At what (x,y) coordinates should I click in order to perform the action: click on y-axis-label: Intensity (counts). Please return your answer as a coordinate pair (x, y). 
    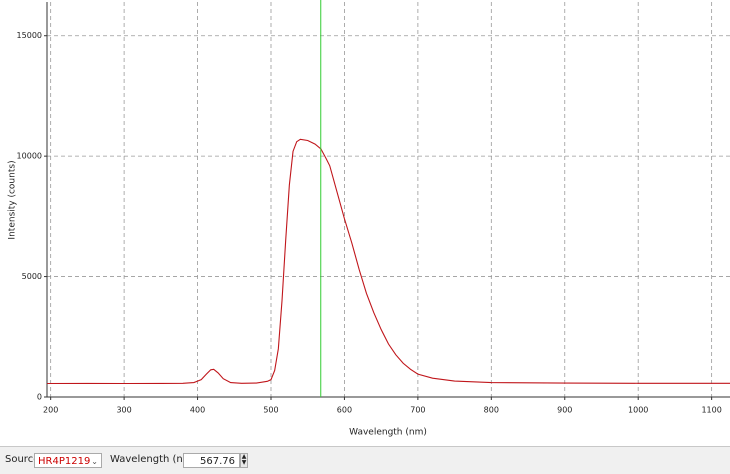
    Looking at the image, I should click on (13, 199).